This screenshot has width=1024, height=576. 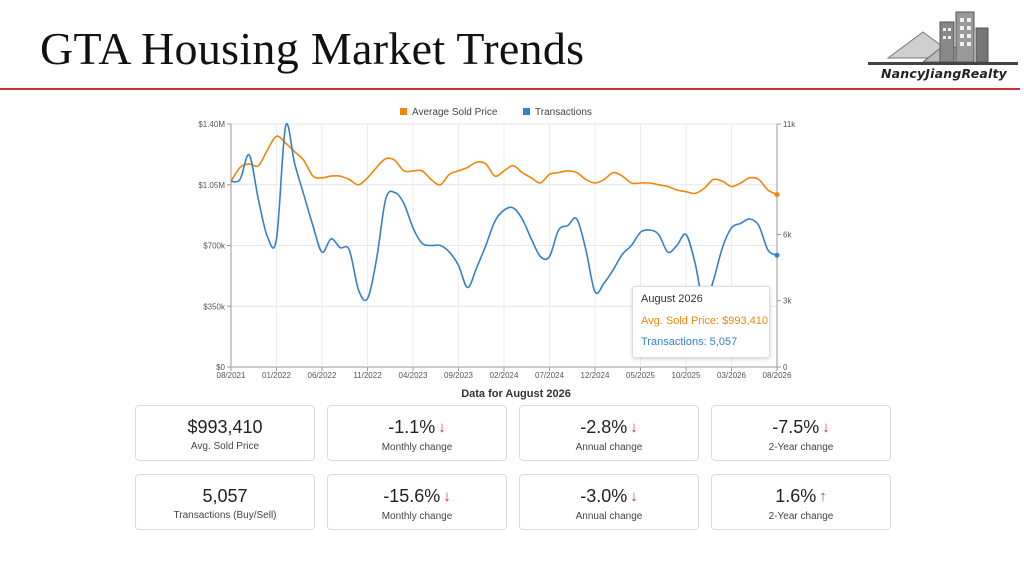 What do you see at coordinates (225, 427) in the screenshot?
I see `stat-value: $993,410` at bounding box center [225, 427].